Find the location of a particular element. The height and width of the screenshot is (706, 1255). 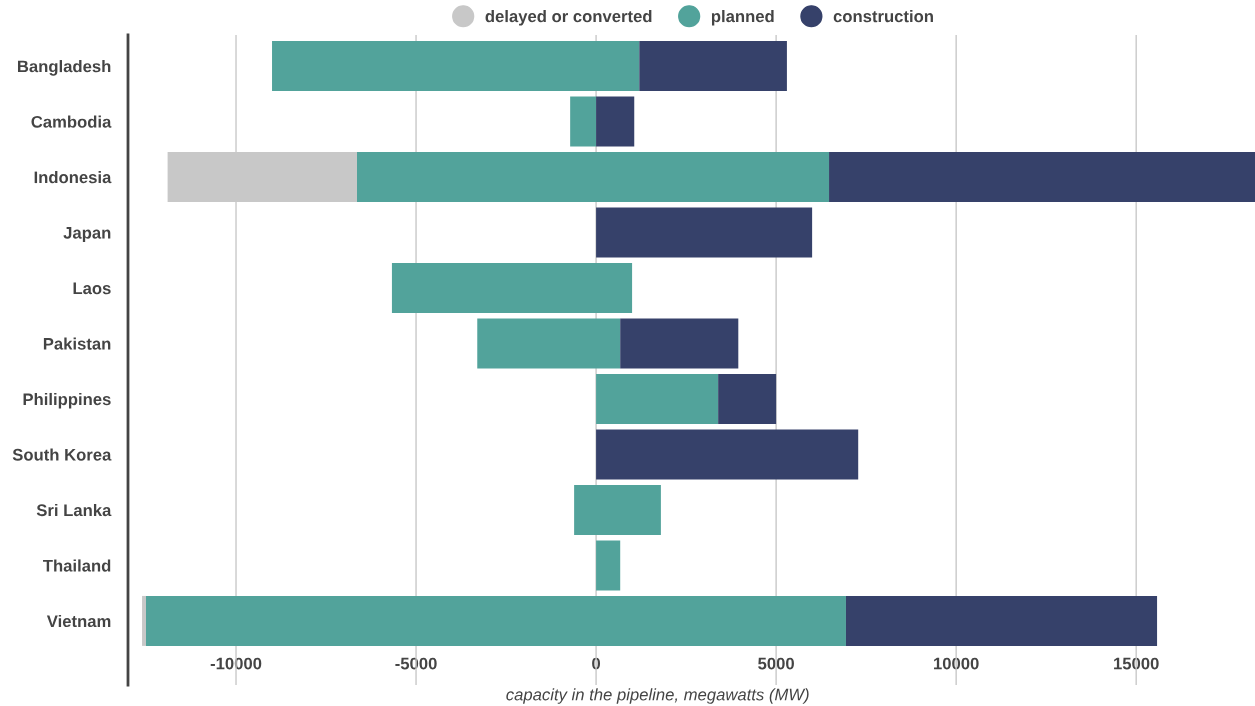

legend-label: construction is located at coordinates (883, 16).